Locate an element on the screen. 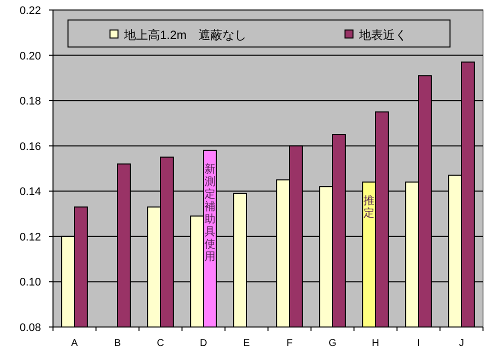 The width and height of the screenshot is (490, 354). x-tick-label: B is located at coordinates (118, 343).